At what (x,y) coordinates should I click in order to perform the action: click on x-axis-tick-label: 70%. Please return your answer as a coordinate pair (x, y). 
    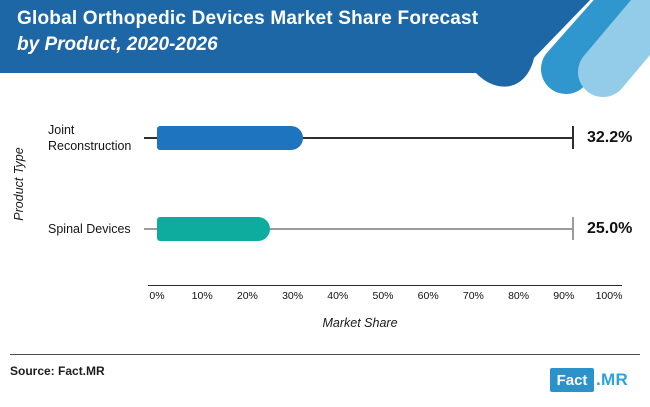
    Looking at the image, I should click on (473, 296).